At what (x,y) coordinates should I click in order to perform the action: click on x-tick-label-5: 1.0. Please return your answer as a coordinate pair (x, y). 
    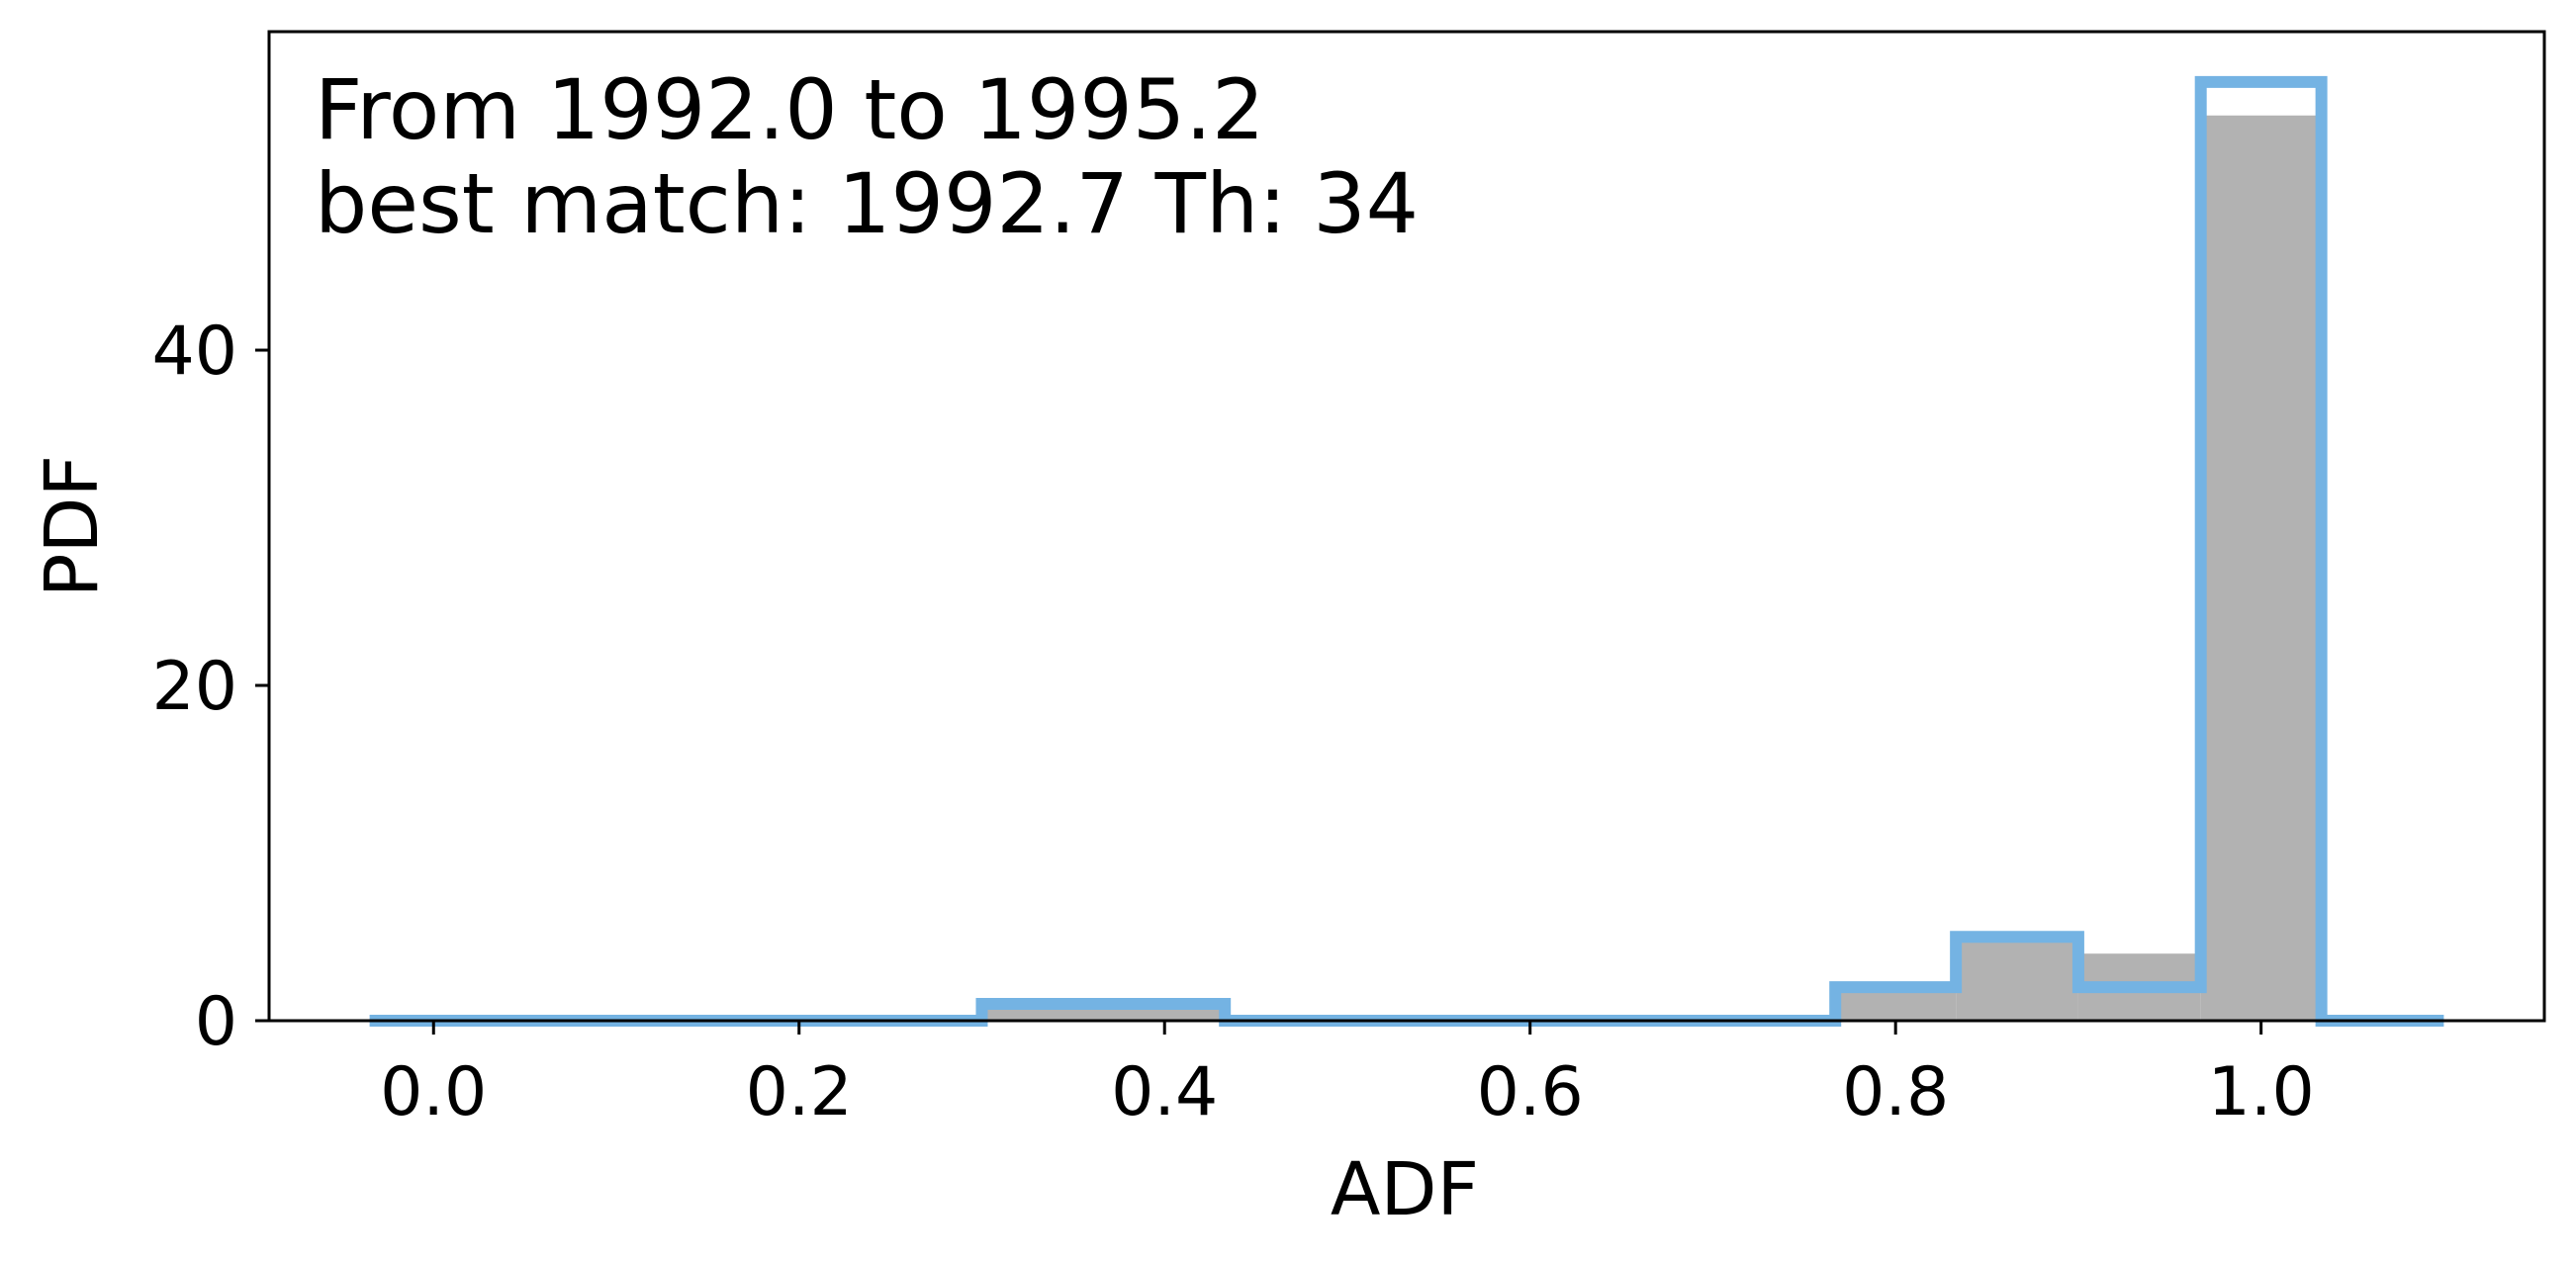
    Looking at the image, I should click on (2261, 1092).